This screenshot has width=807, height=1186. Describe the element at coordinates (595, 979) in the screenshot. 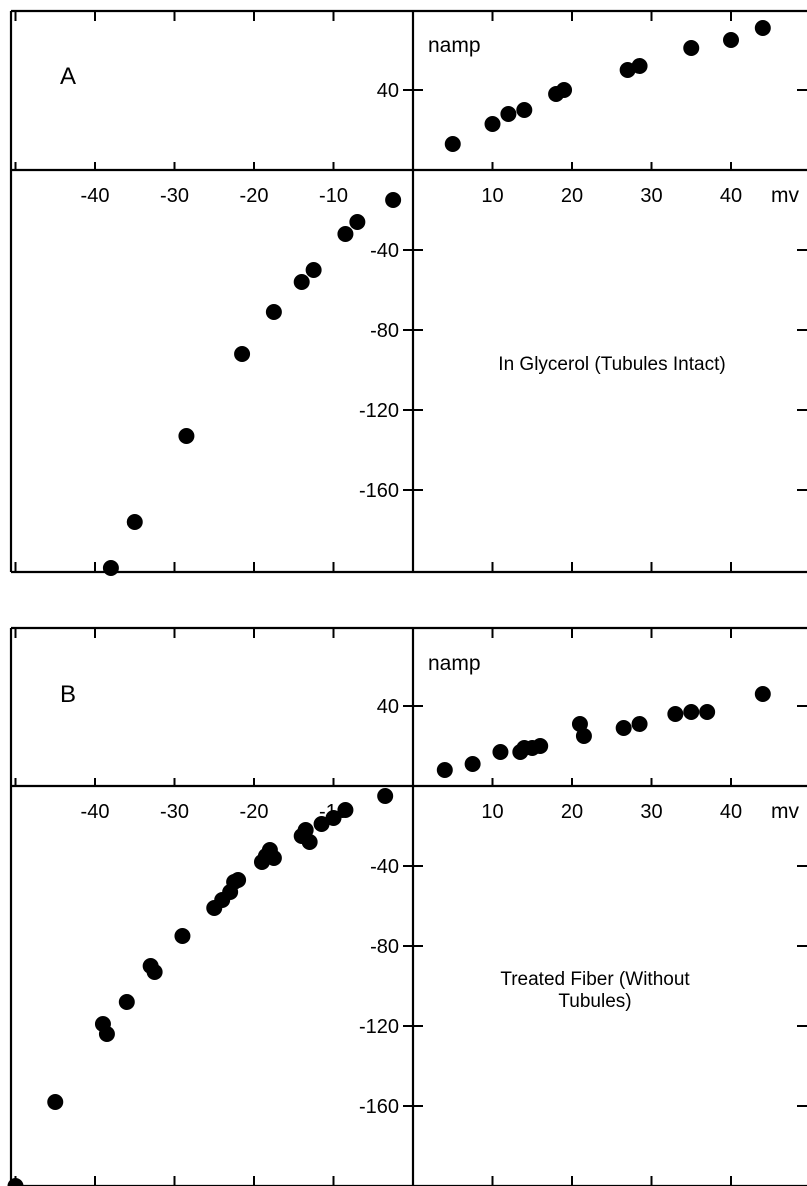

I see `annotation-text: Treated Fiber (Without` at that location.